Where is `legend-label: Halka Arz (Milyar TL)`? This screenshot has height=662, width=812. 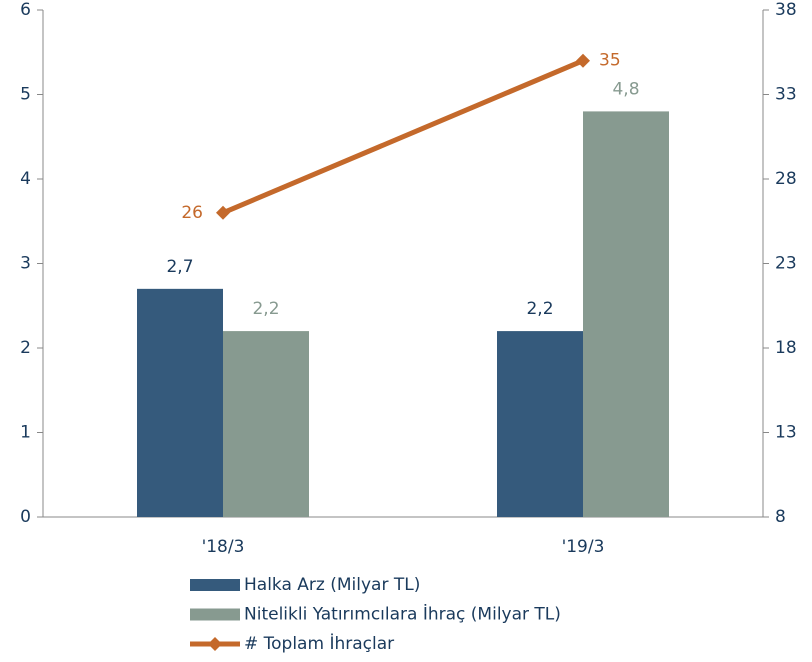
legend-label: Halka Arz (Milyar TL) is located at coordinates (332, 585).